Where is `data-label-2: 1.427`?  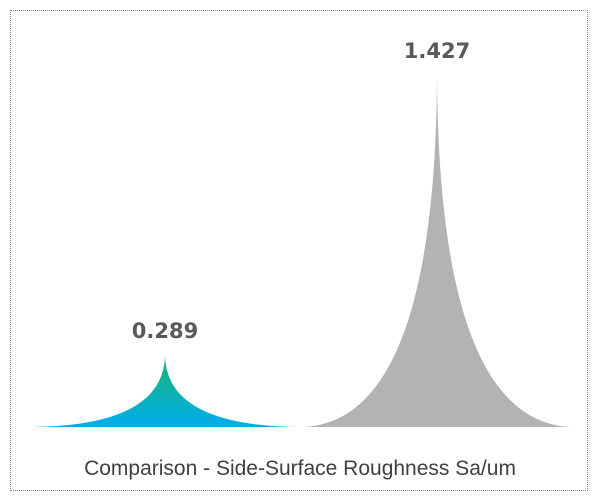 data-label-2: 1.427 is located at coordinates (437, 51).